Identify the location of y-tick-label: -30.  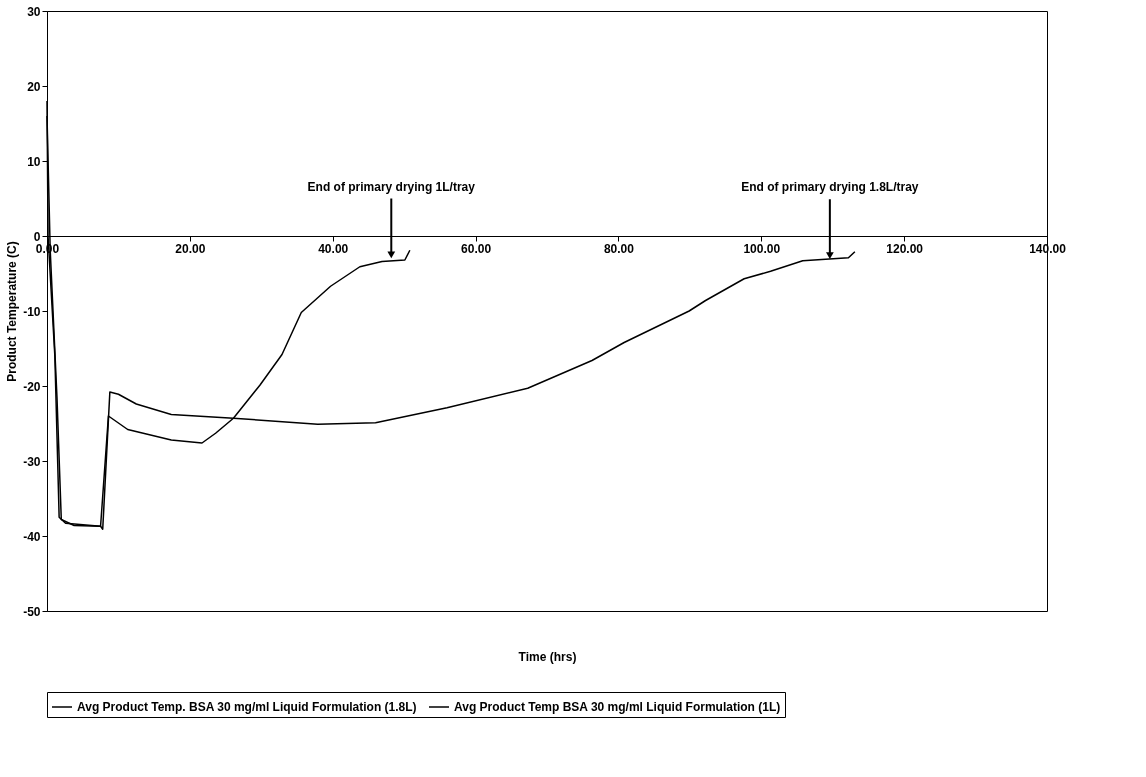
(32, 461).